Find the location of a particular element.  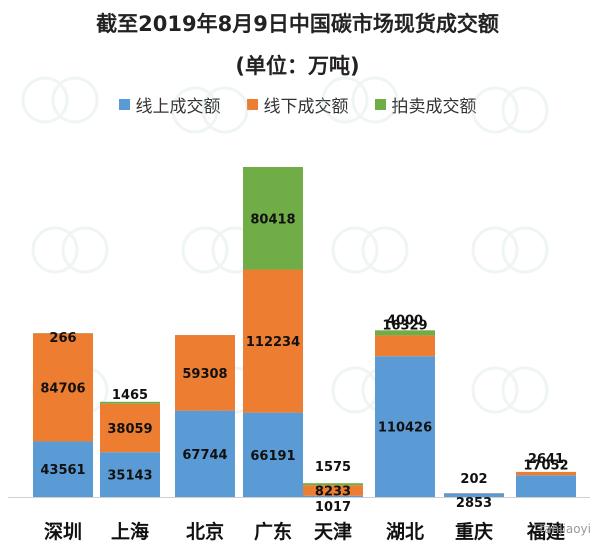

category-label: 天津 is located at coordinates (333, 531).